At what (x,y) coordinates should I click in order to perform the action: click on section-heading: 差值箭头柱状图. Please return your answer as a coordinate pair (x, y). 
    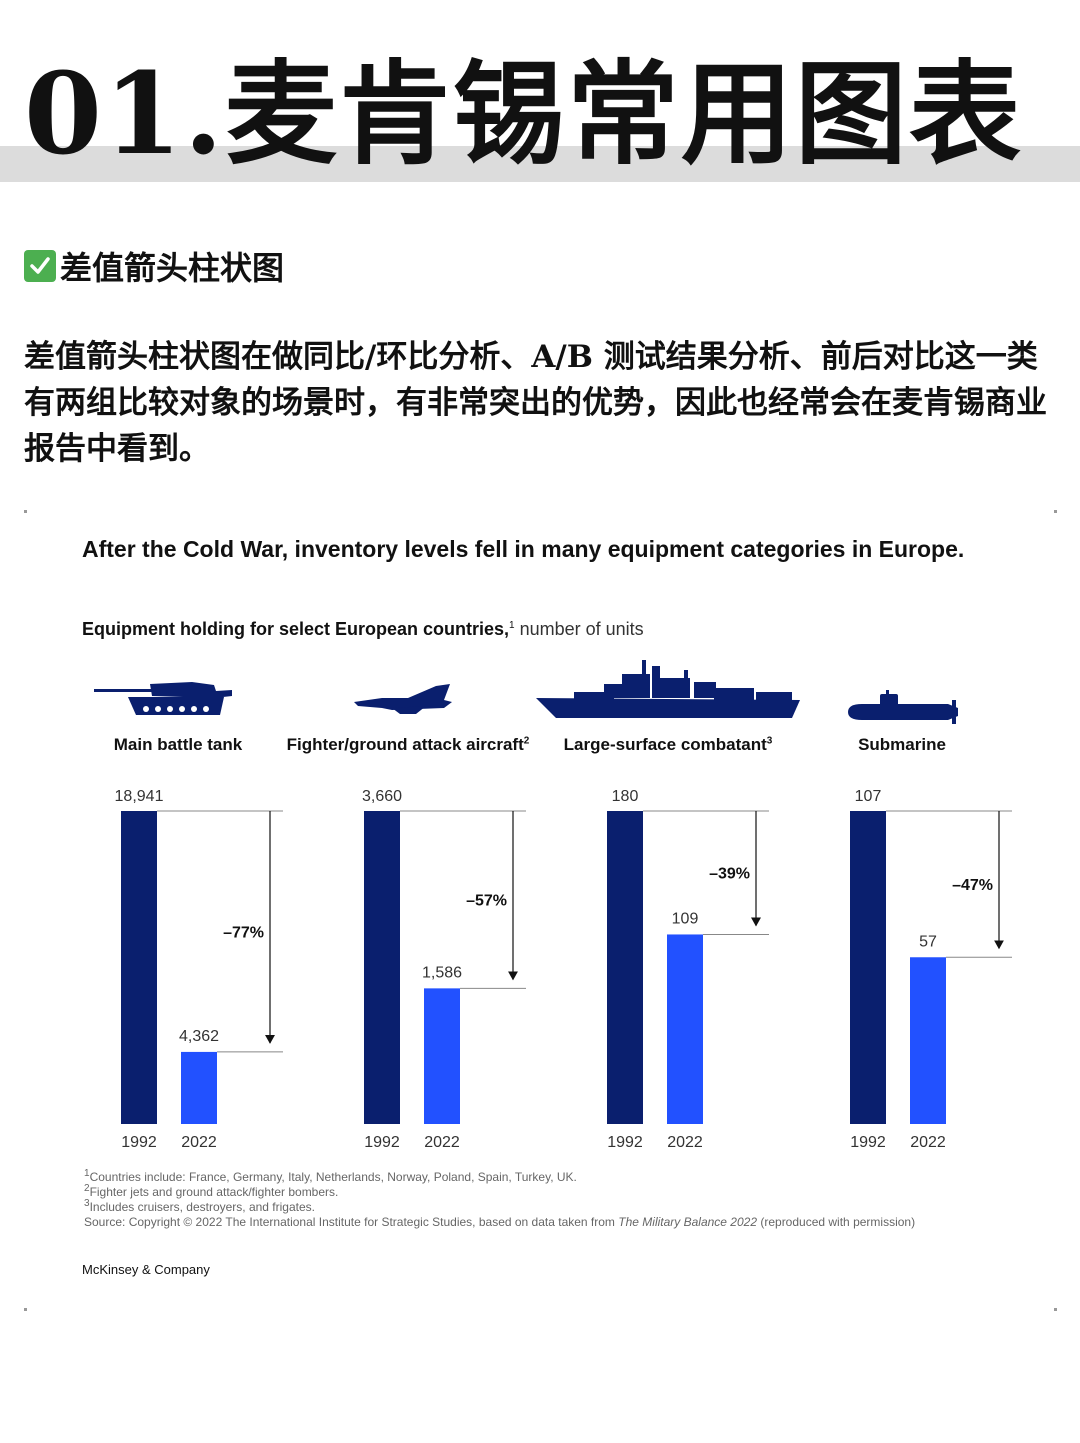
    Looking at the image, I should click on (172, 268).